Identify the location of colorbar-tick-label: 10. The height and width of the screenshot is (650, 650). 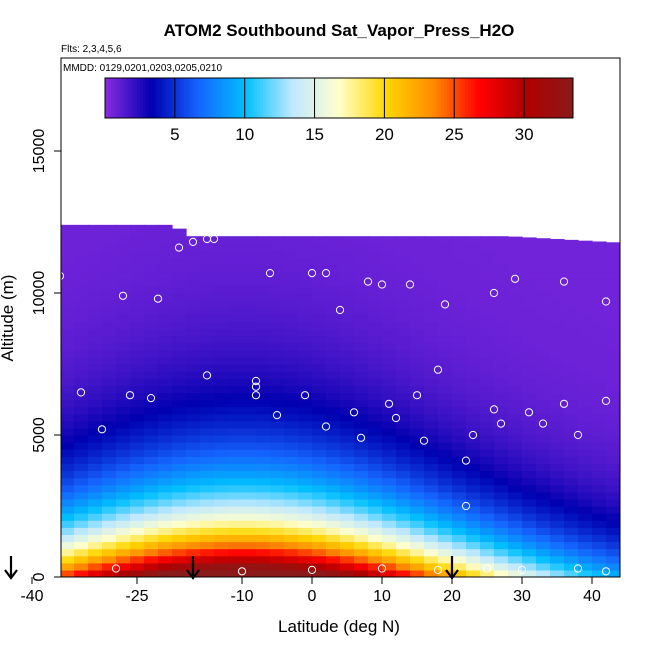
(244, 134).